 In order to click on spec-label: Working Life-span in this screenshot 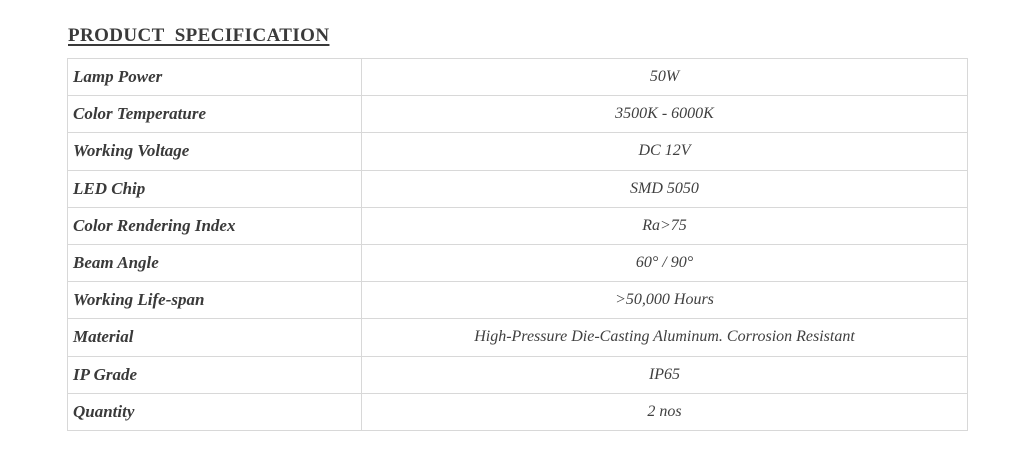, I will do `click(214, 300)`.